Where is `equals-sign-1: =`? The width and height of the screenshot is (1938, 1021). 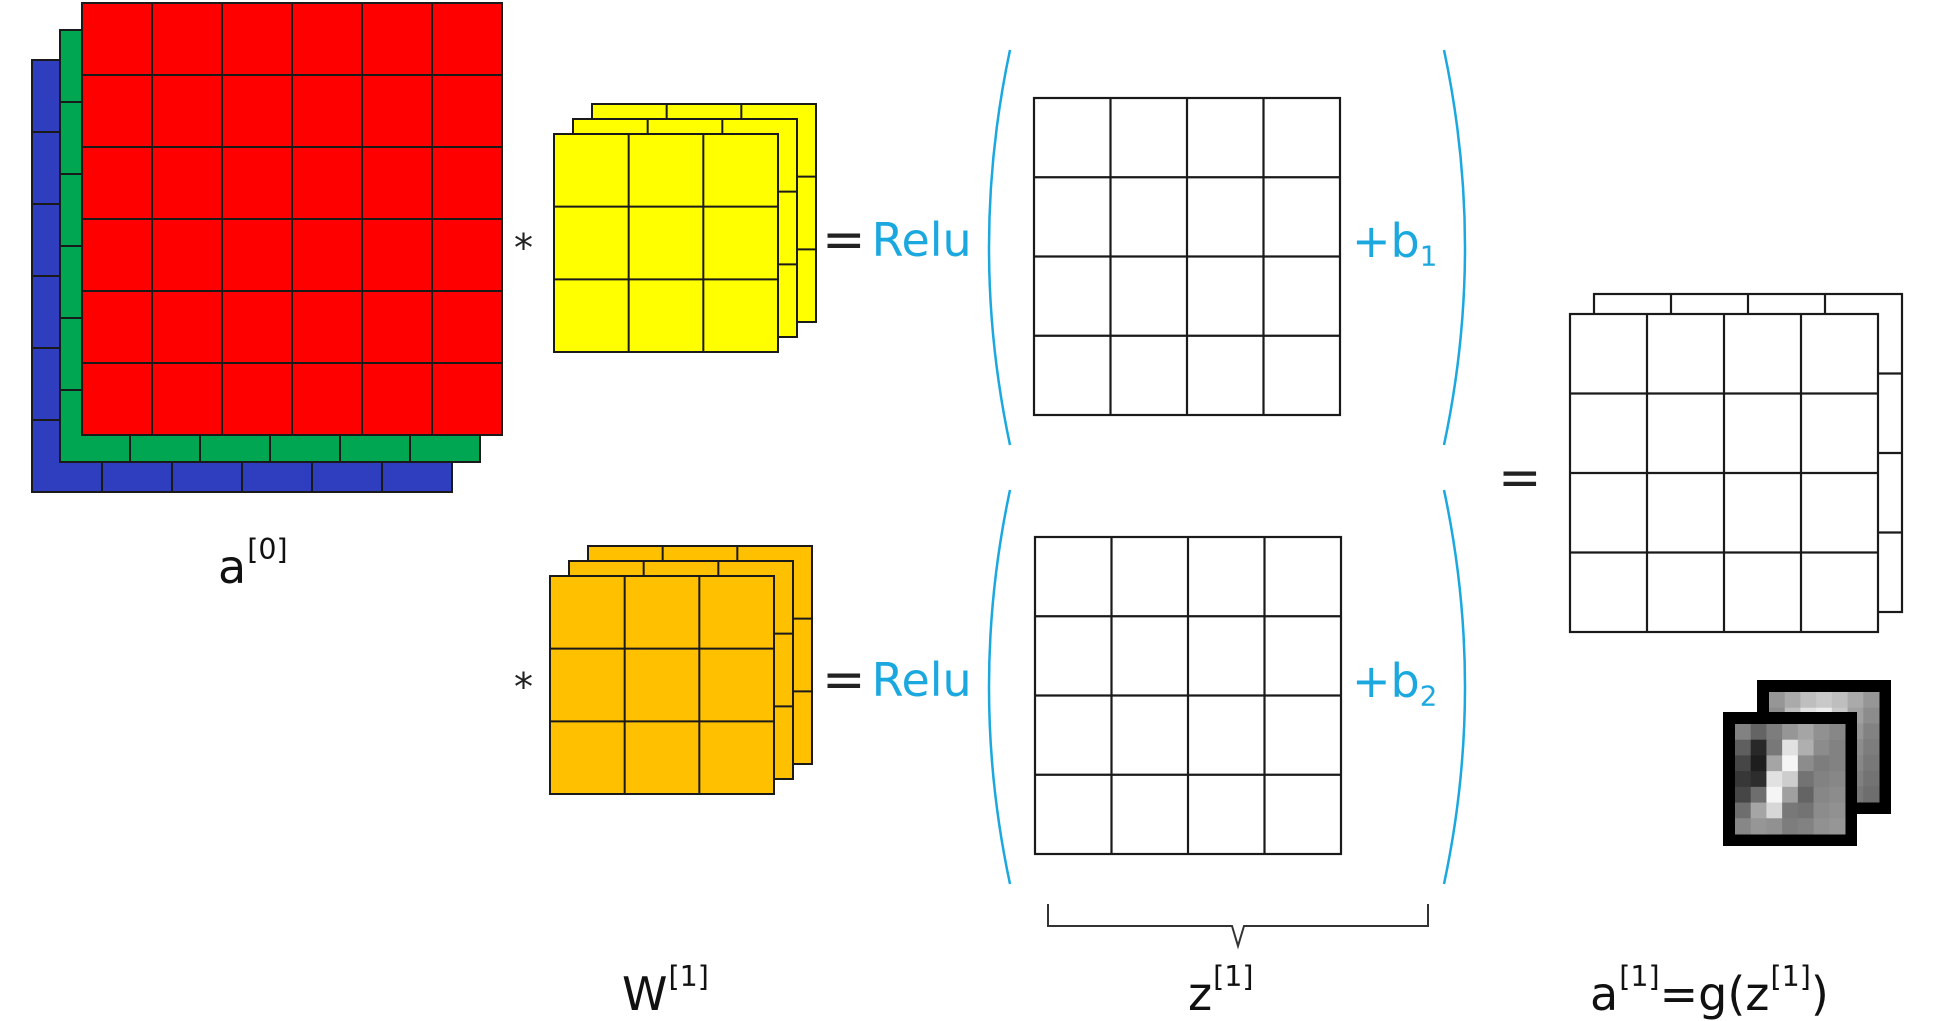 equals-sign-1: = is located at coordinates (844, 240).